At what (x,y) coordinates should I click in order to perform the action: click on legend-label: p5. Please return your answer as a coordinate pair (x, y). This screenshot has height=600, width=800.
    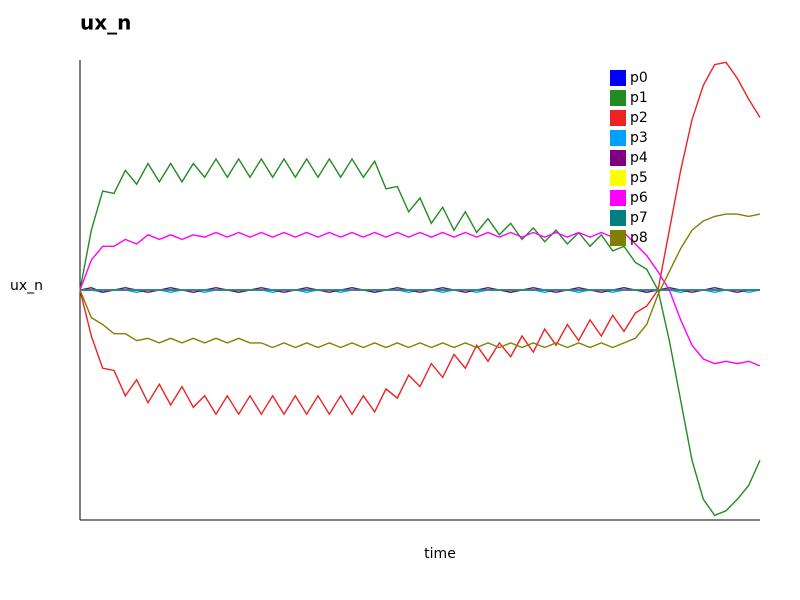
    Looking at the image, I should click on (639, 178).